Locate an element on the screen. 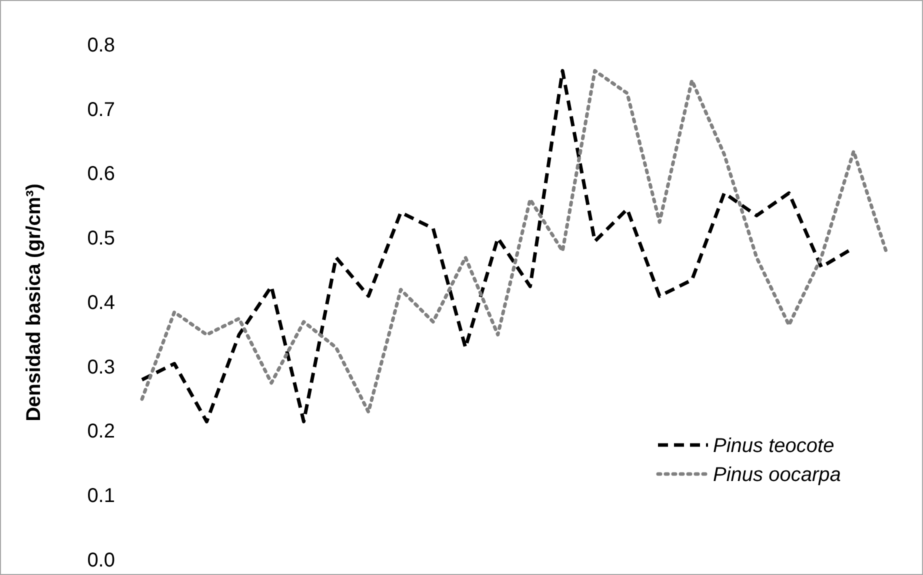 This screenshot has width=923, height=575. y-tick-label: 0.3 is located at coordinates (101, 367).